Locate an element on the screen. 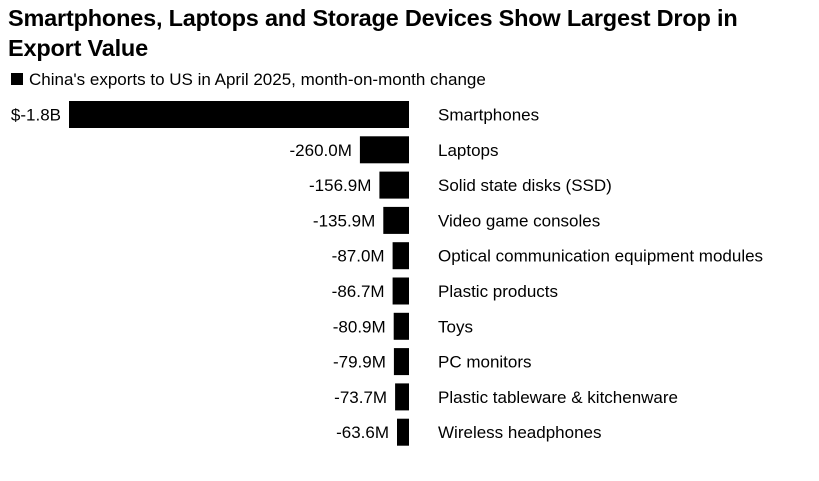  category-label: PC monitors is located at coordinates (485, 362).